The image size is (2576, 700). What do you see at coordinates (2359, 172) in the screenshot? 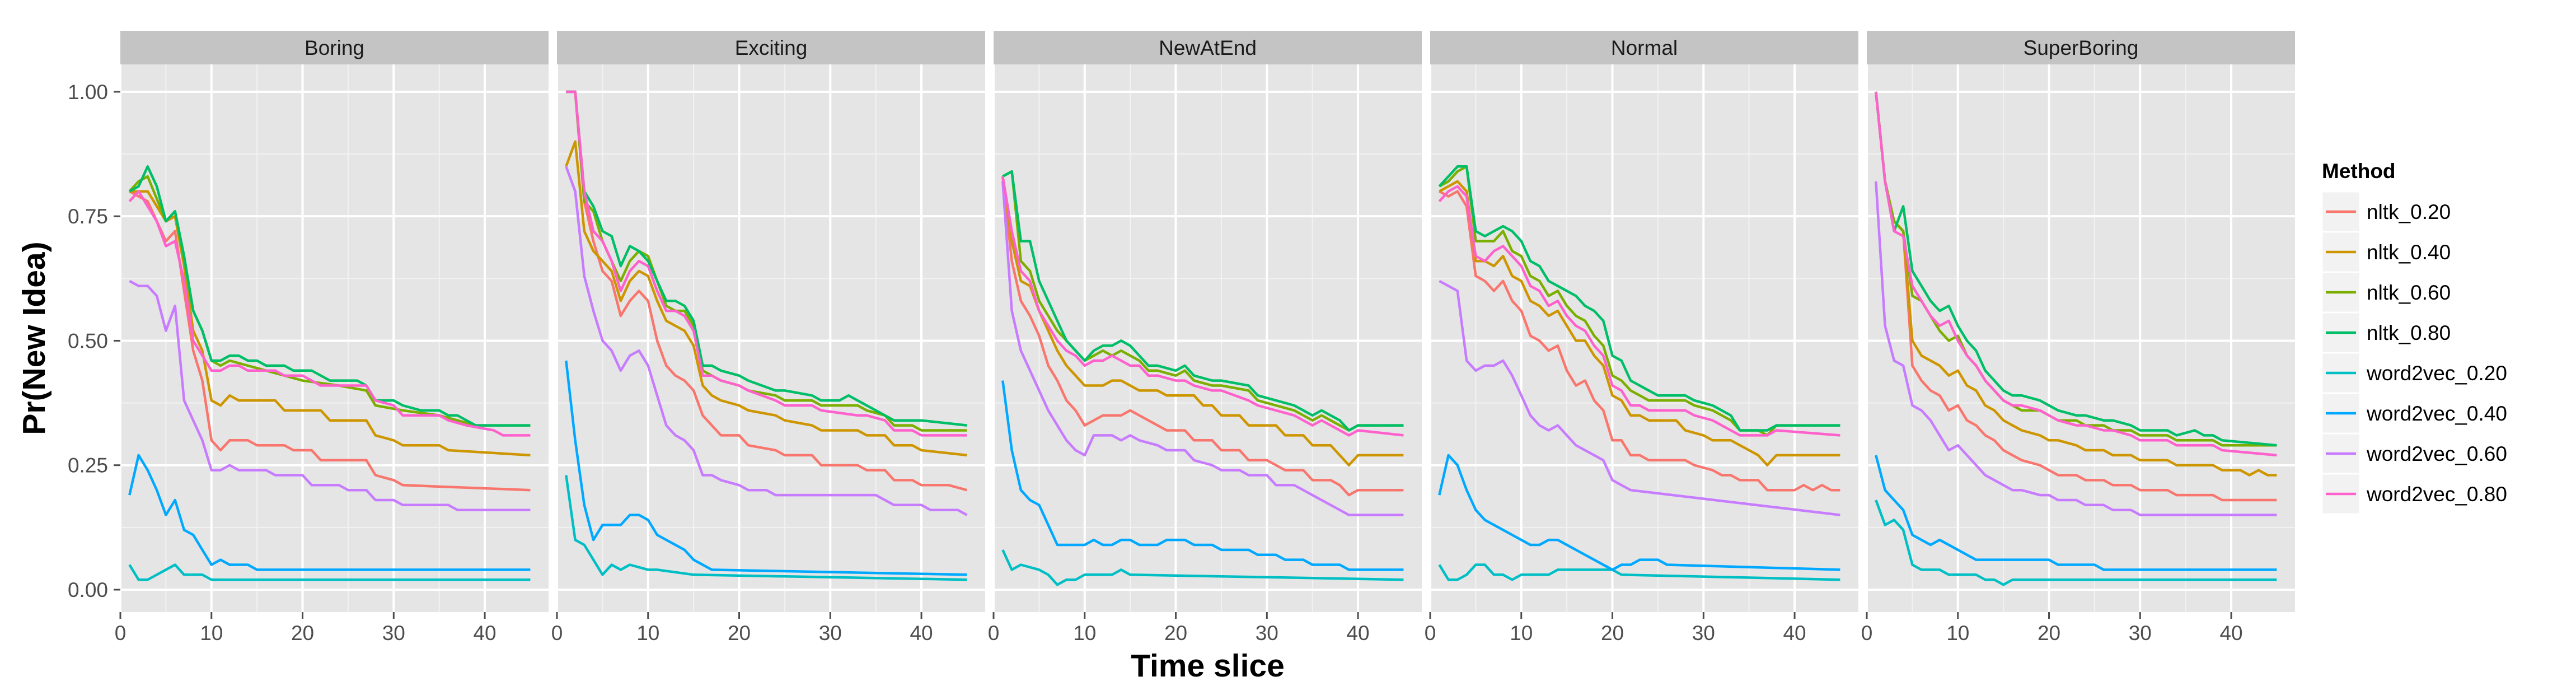
I see `legend-title: Method` at bounding box center [2359, 172].